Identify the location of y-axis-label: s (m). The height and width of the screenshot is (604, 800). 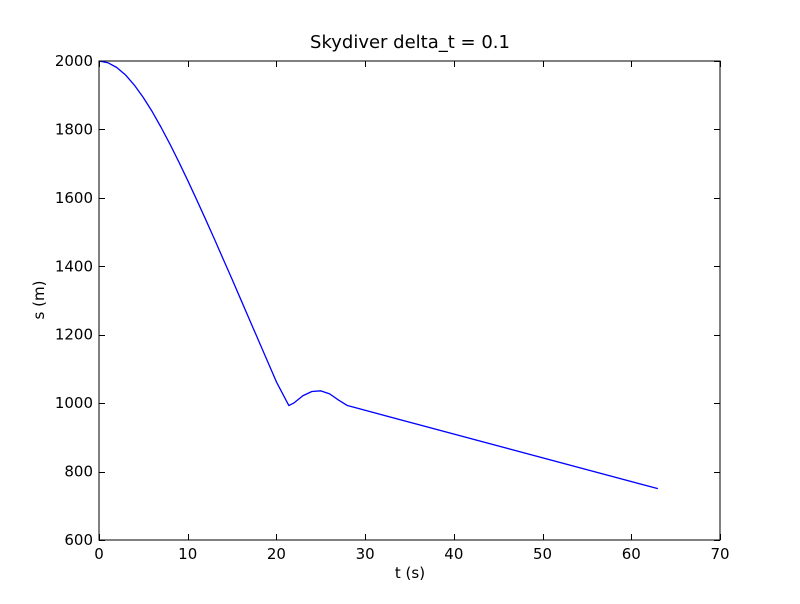
(39, 300).